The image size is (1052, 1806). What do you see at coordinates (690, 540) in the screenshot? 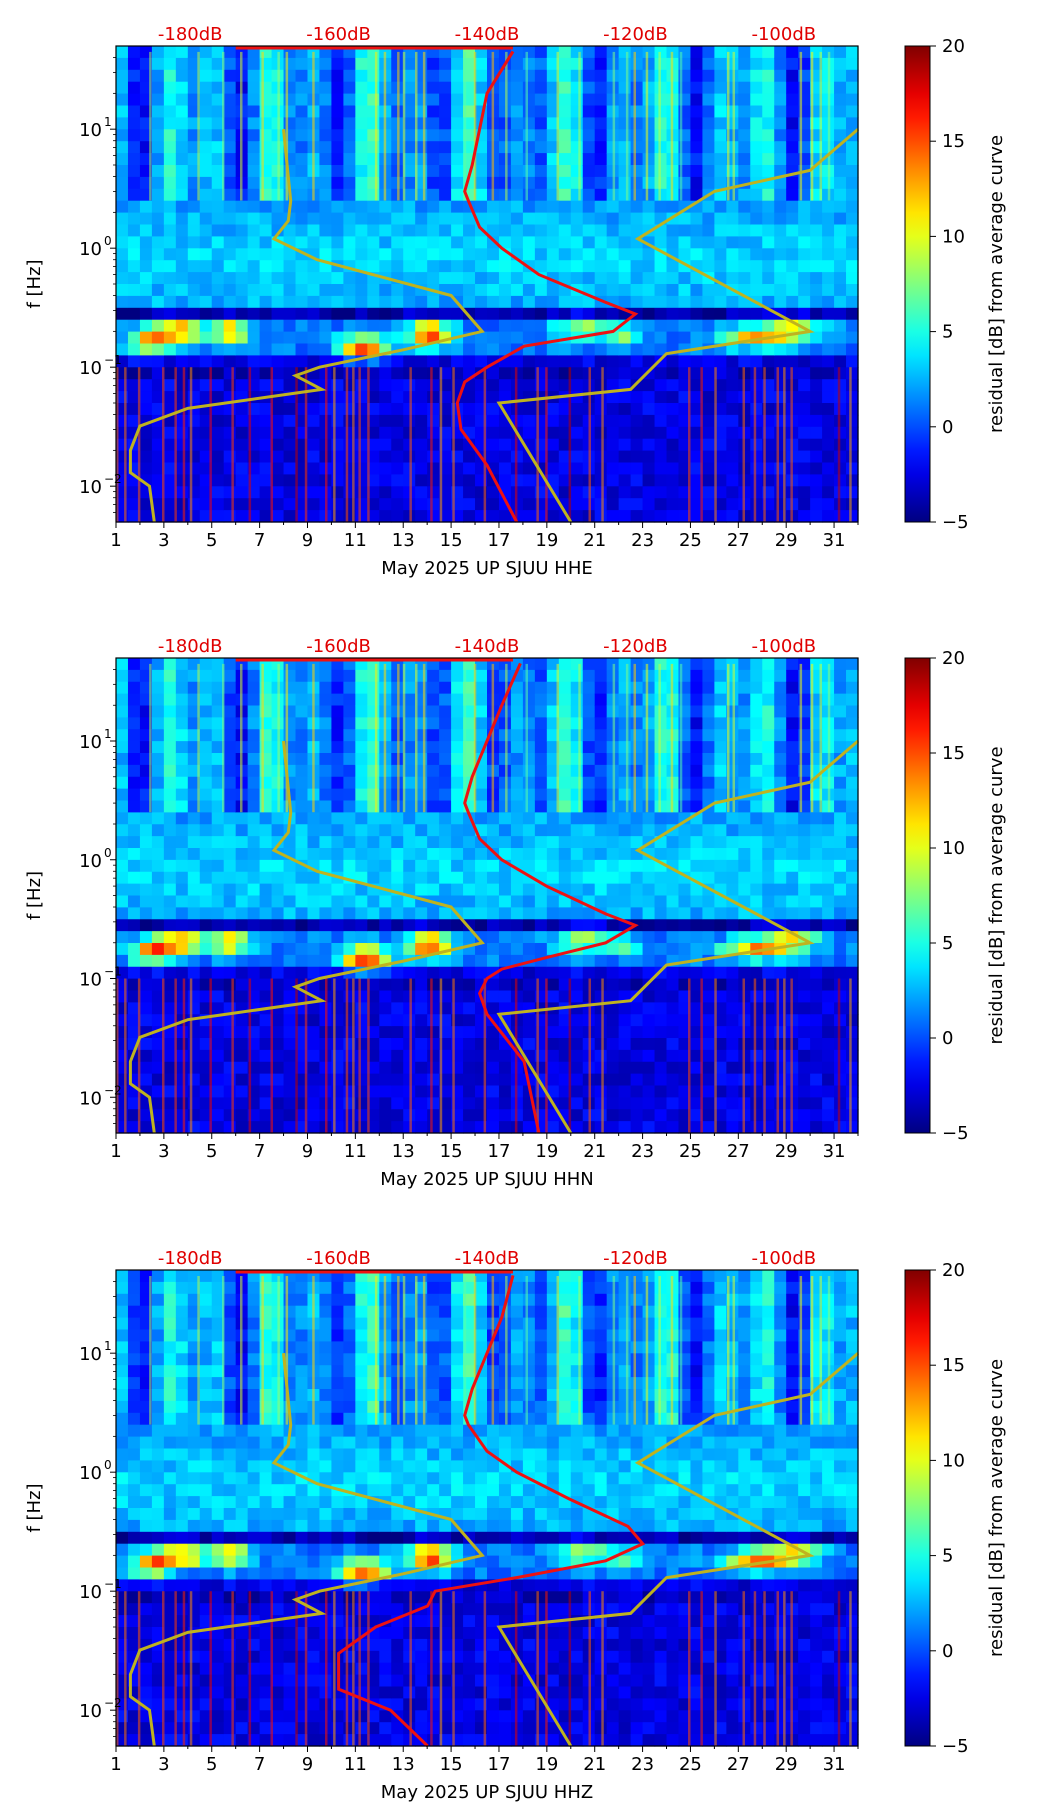
I see `x-tick-label: 25` at bounding box center [690, 540].